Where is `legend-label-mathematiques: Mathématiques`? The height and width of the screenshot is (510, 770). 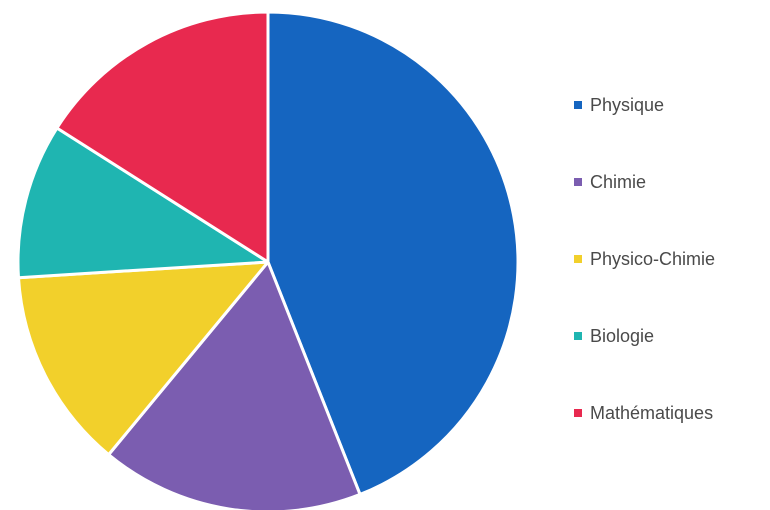
legend-label-mathematiques: Mathématiques is located at coordinates (652, 412).